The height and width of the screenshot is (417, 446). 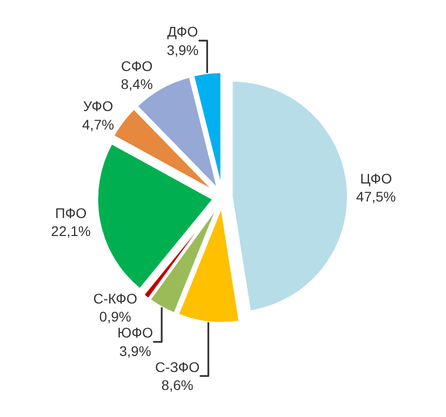 I want to click on slice-label: ЦФО, so click(x=376, y=178).